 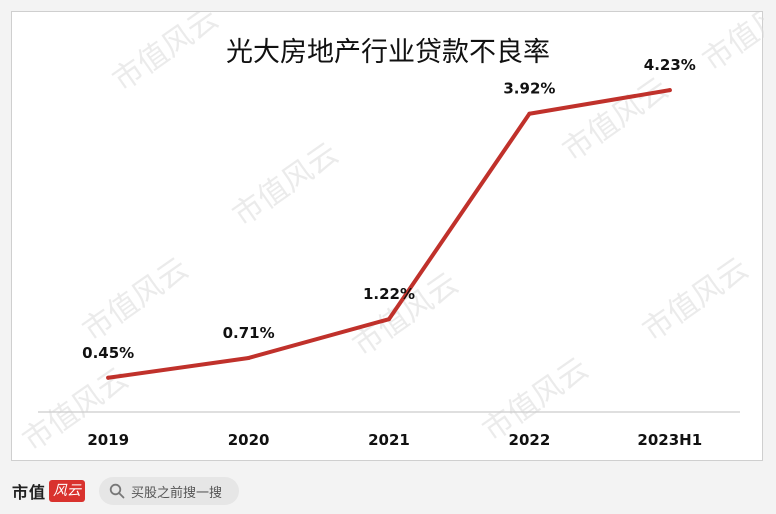 I want to click on search-icon, so click(x=117, y=491).